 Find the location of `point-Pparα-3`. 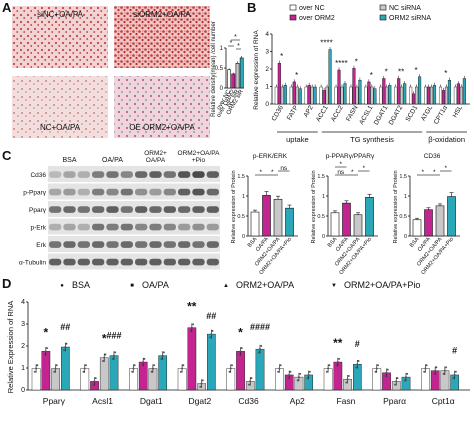

point-Pparα-3 is located at coordinates (405, 377).